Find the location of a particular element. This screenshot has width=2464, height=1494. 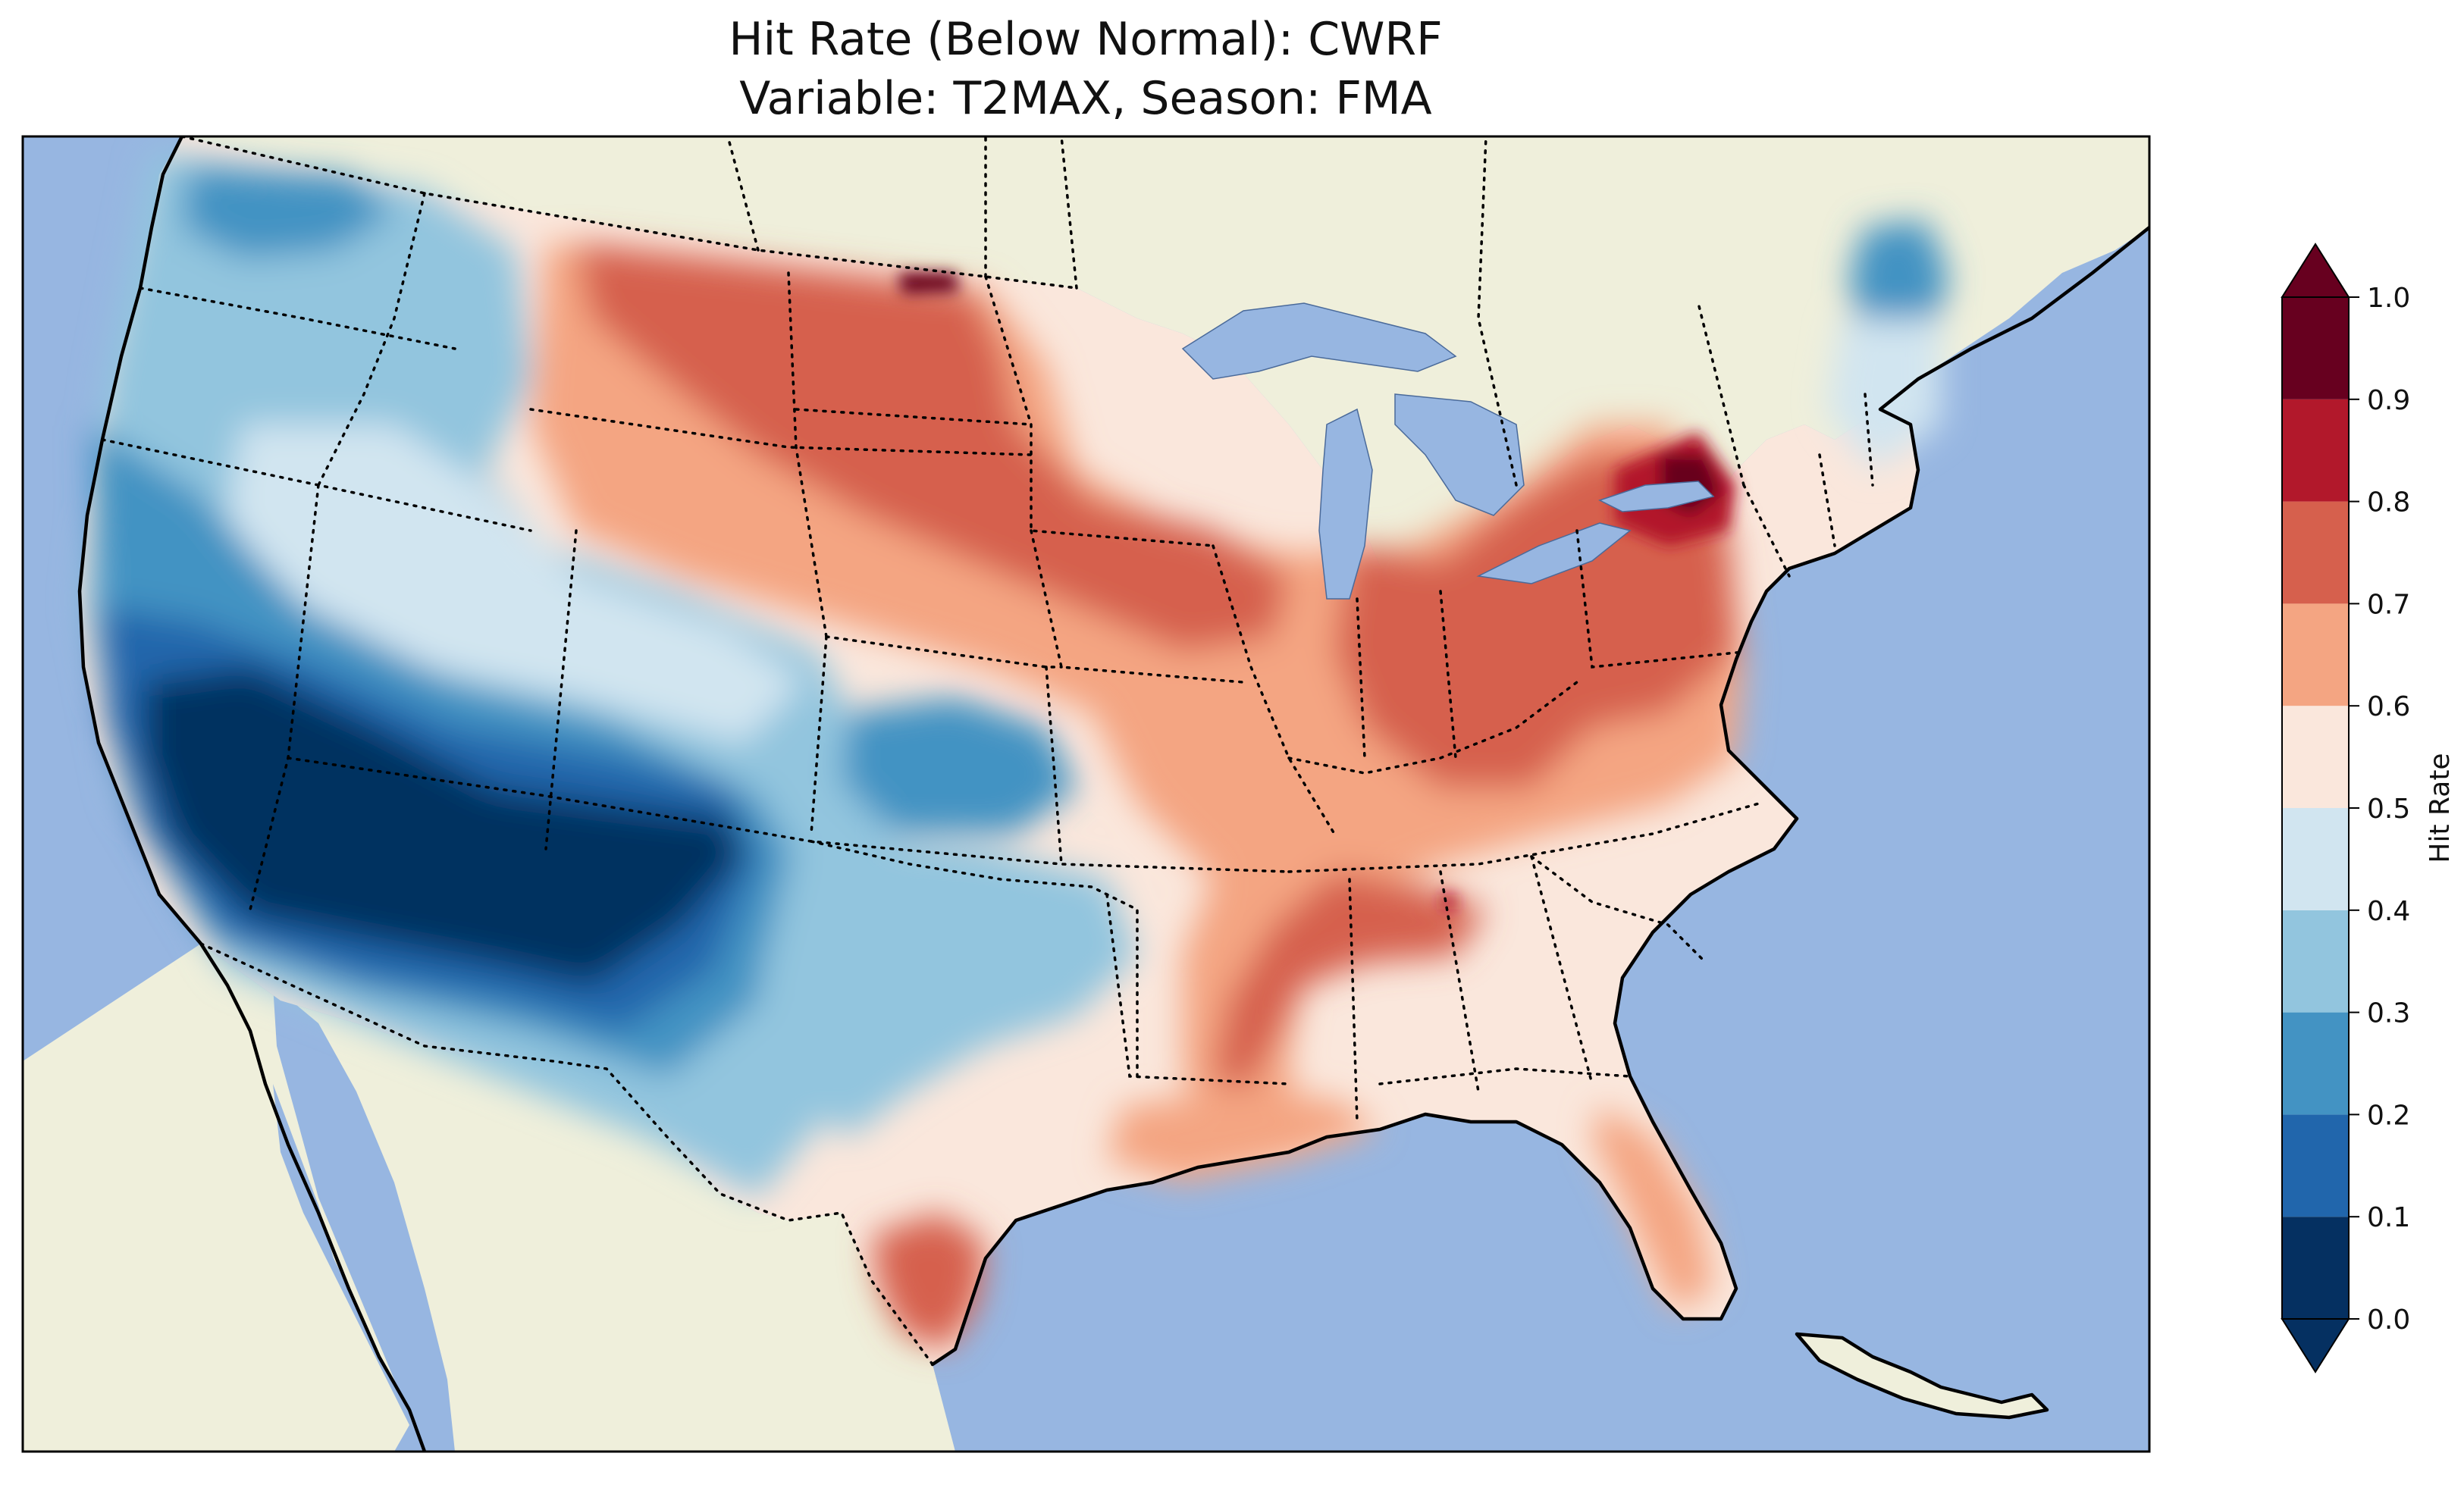

patch-0.9-1.0-north-dakota is located at coordinates (929, 283).